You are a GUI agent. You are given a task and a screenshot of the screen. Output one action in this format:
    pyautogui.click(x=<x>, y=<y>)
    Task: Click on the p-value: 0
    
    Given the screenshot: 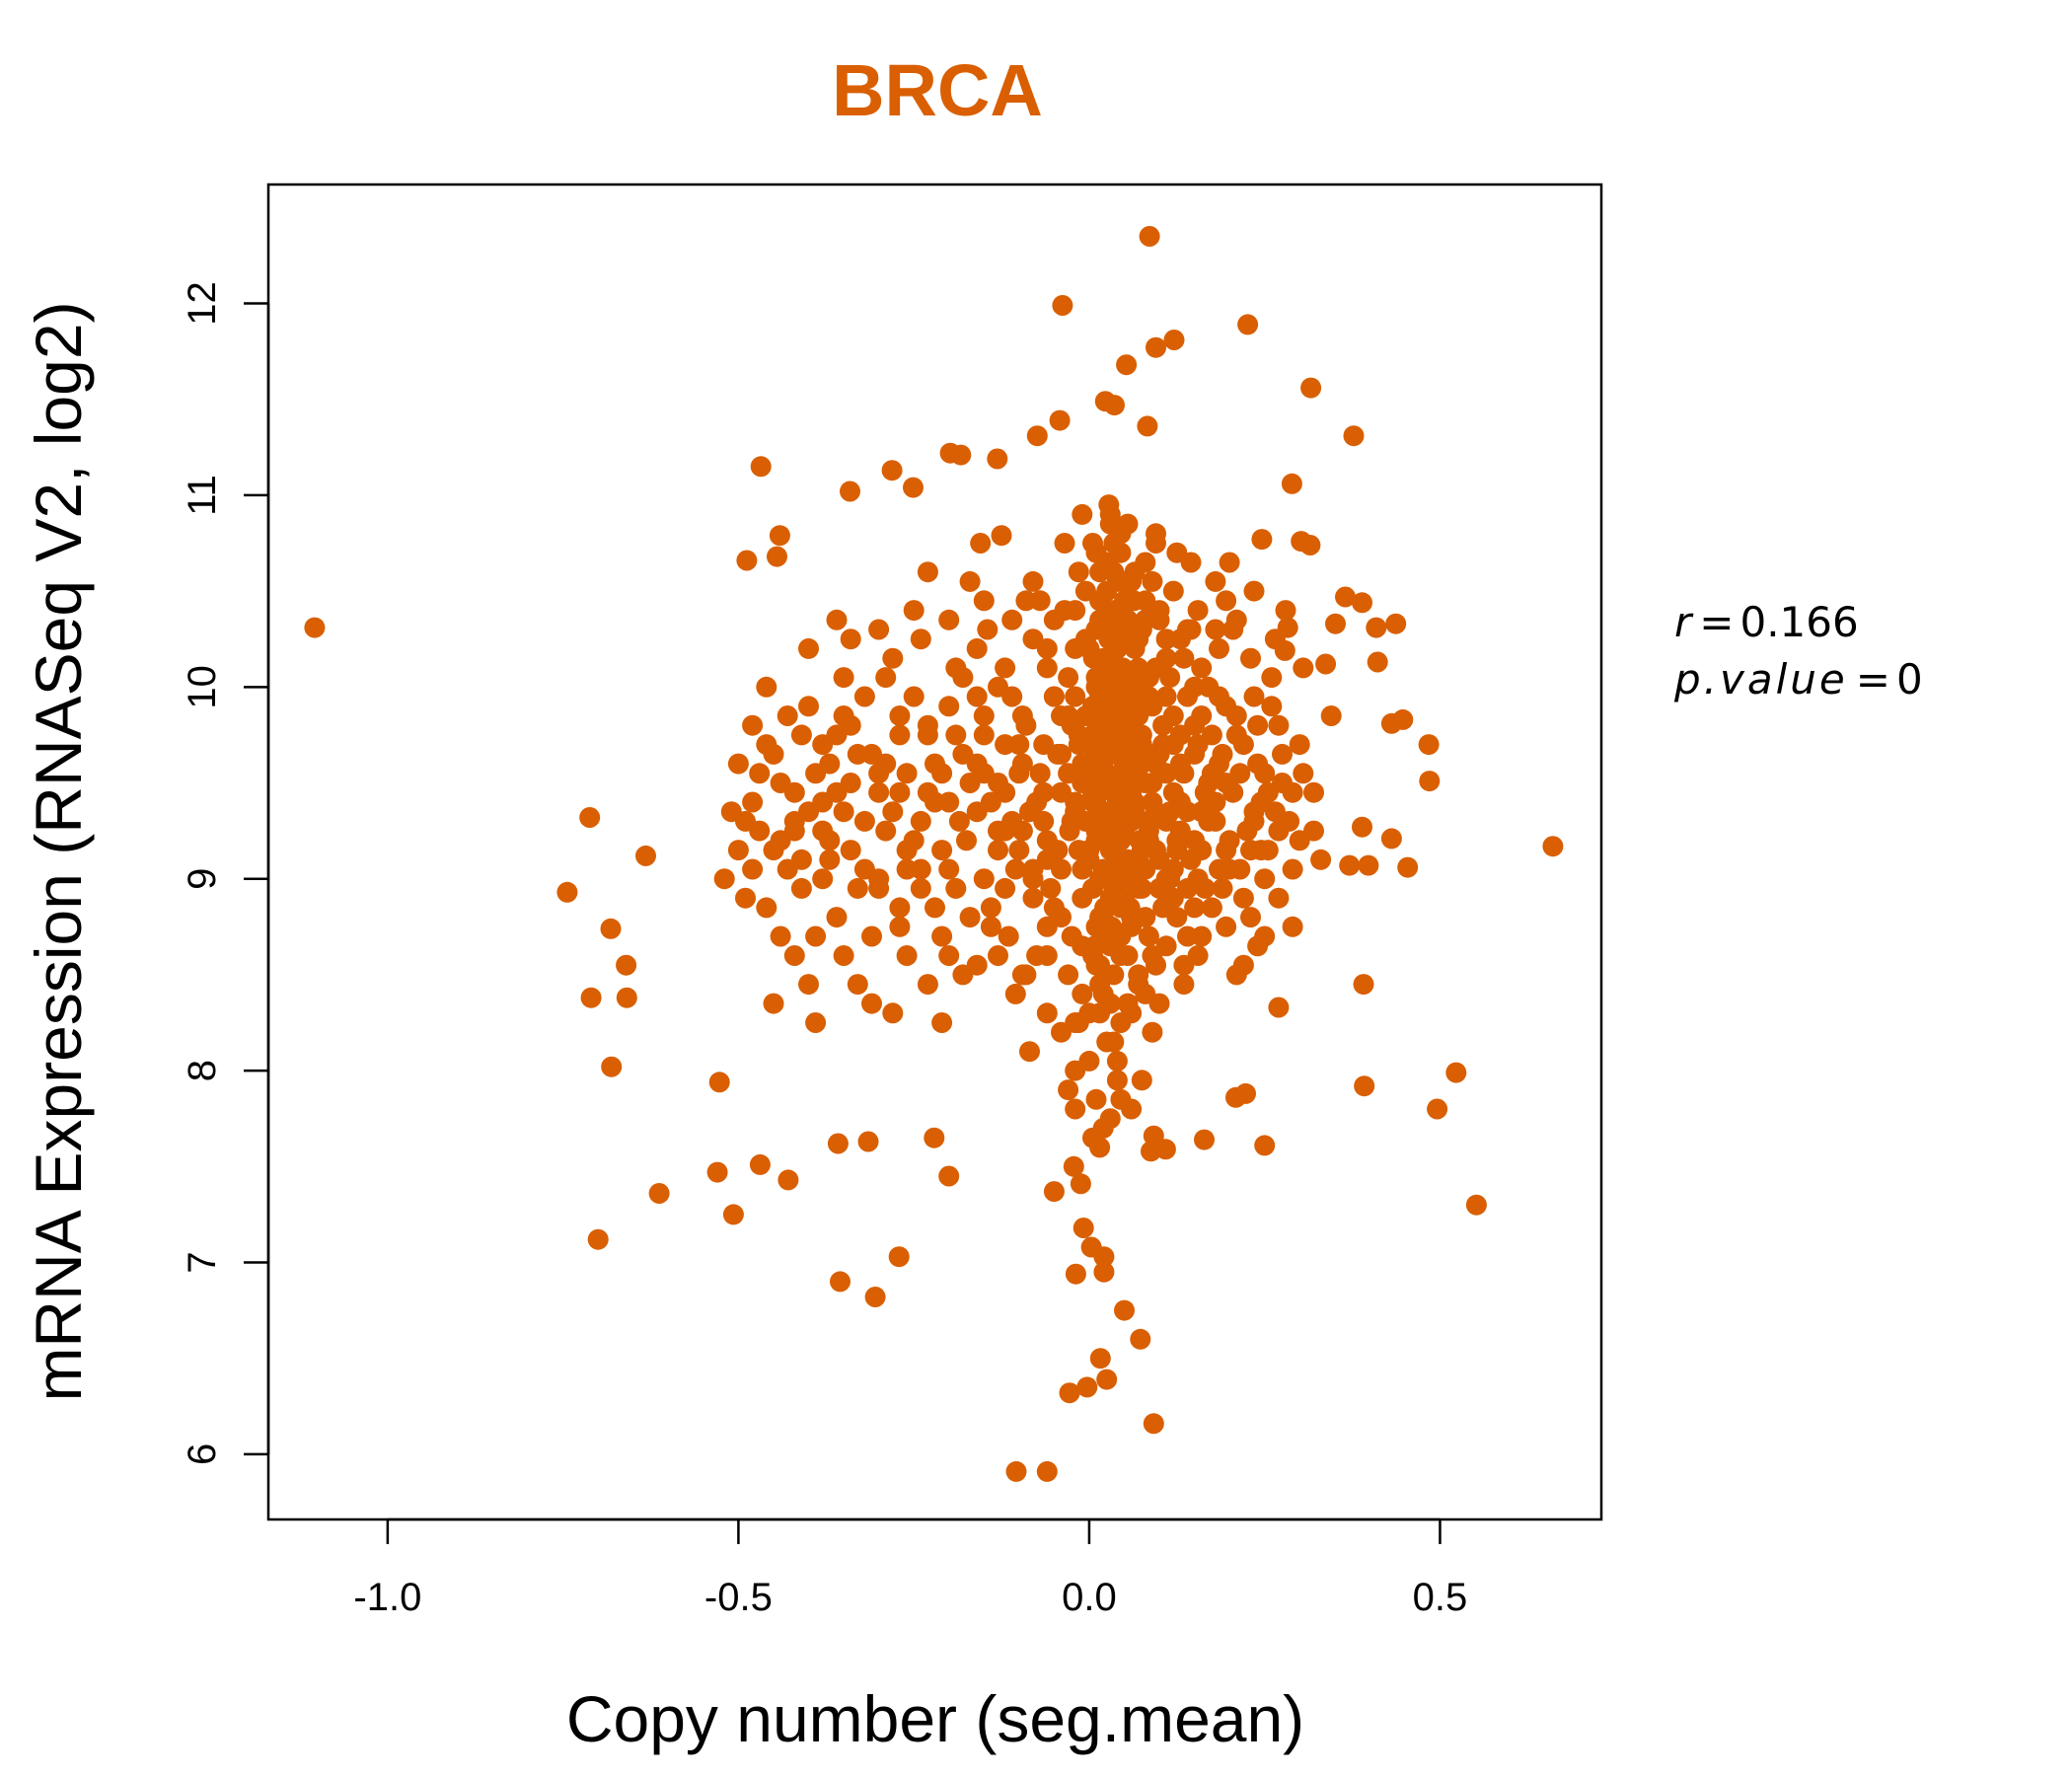 What is the action you would take?
    pyautogui.click(x=1910, y=679)
    